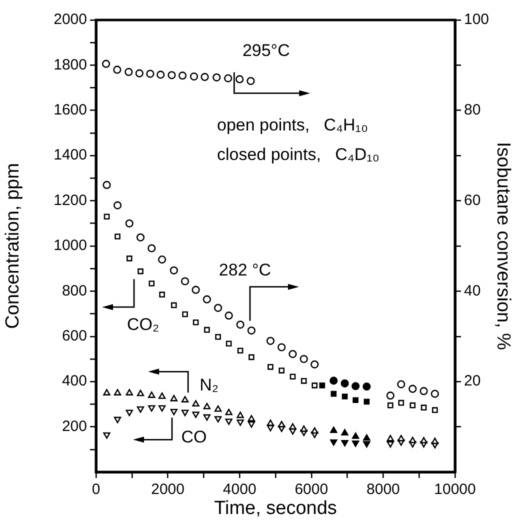  I want to click on y2-axis-title: Isobutane conversion, %, so click(503, 246).